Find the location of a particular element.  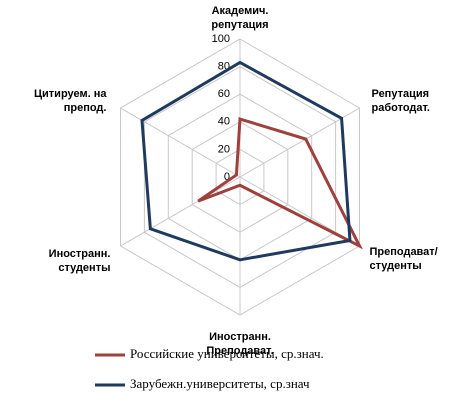

series-line is located at coordinates (280, 183).